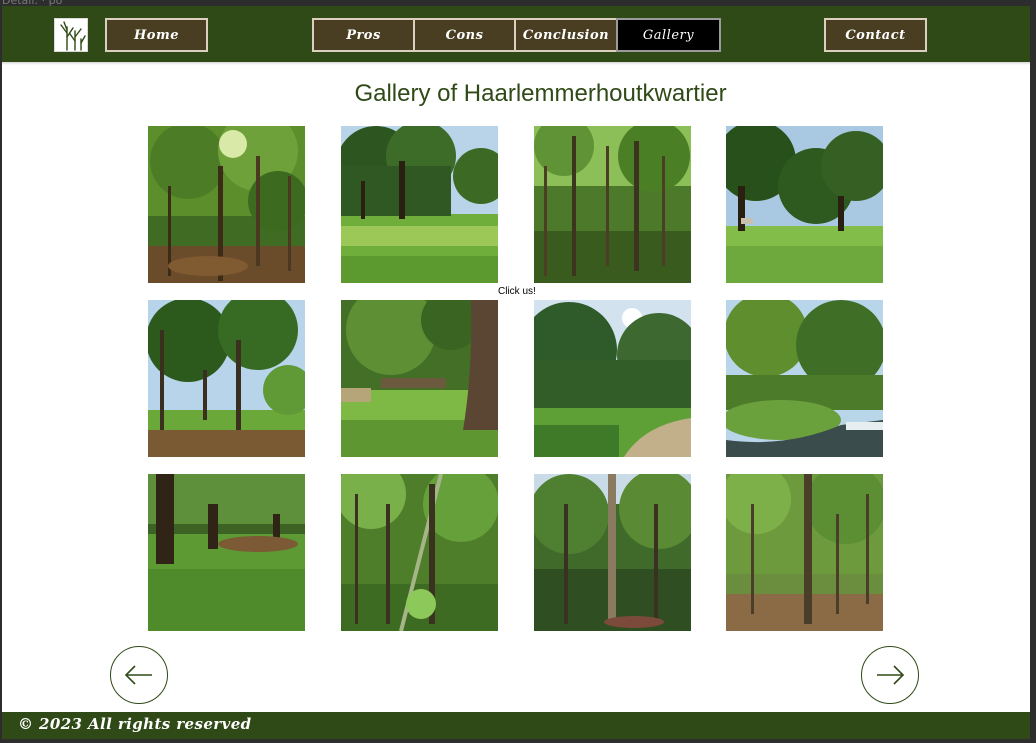  I want to click on nav-cons-button: Cons, so click(464, 35).